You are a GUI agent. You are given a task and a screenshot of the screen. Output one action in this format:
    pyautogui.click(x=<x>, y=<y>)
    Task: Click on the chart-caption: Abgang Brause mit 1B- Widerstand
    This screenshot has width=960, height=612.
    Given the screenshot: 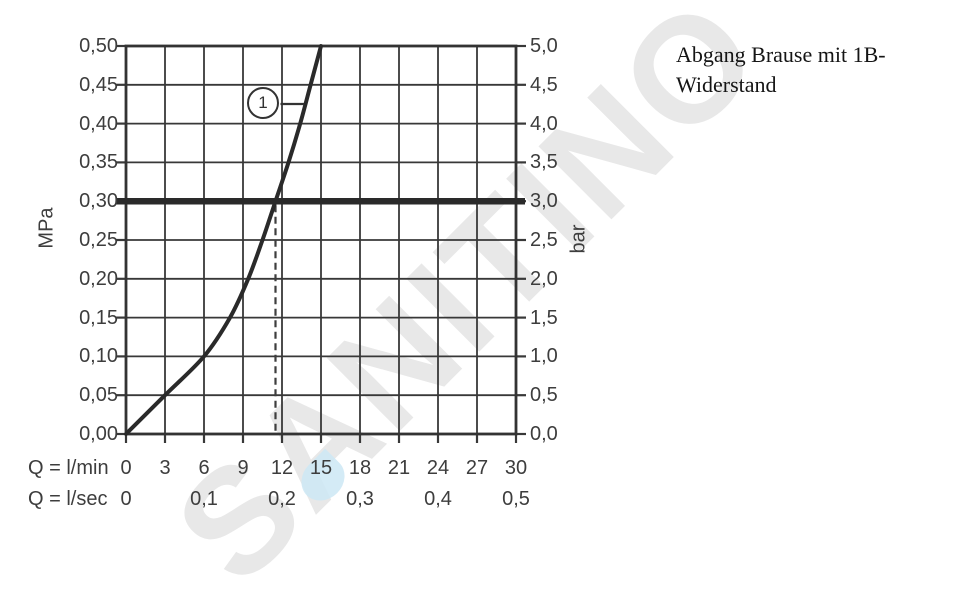 What is the action you would take?
    pyautogui.click(x=811, y=70)
    